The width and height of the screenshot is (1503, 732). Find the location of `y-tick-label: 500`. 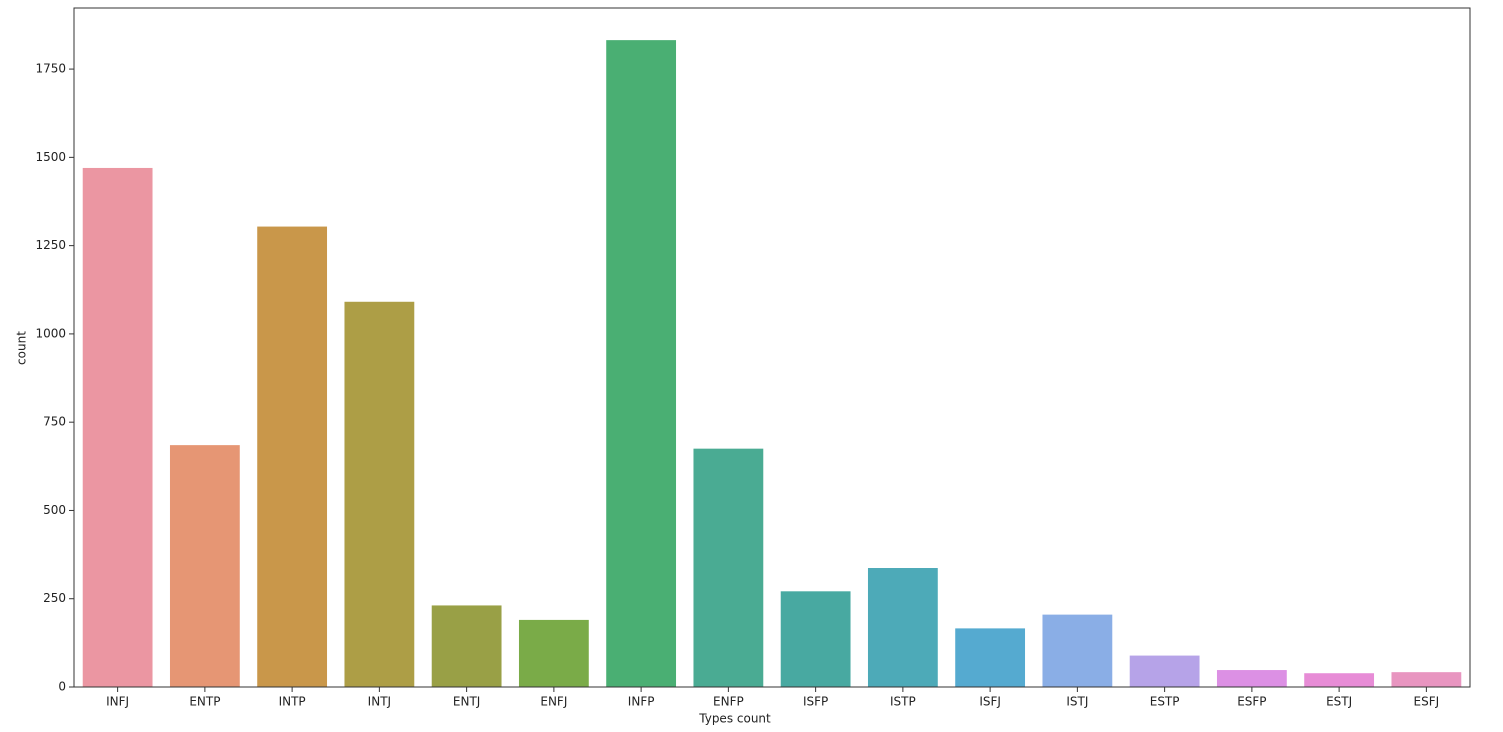

y-tick-label: 500 is located at coordinates (54, 510).